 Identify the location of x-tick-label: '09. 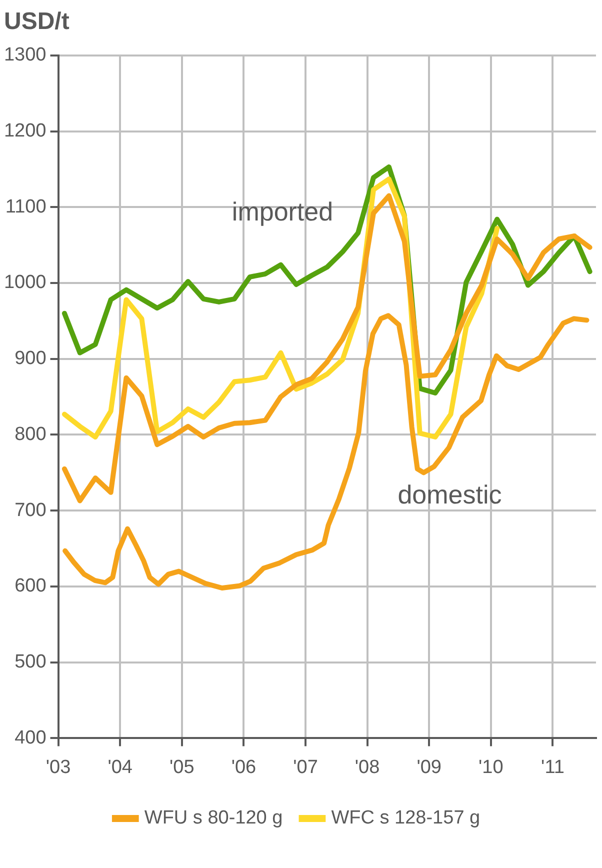
(429, 767).